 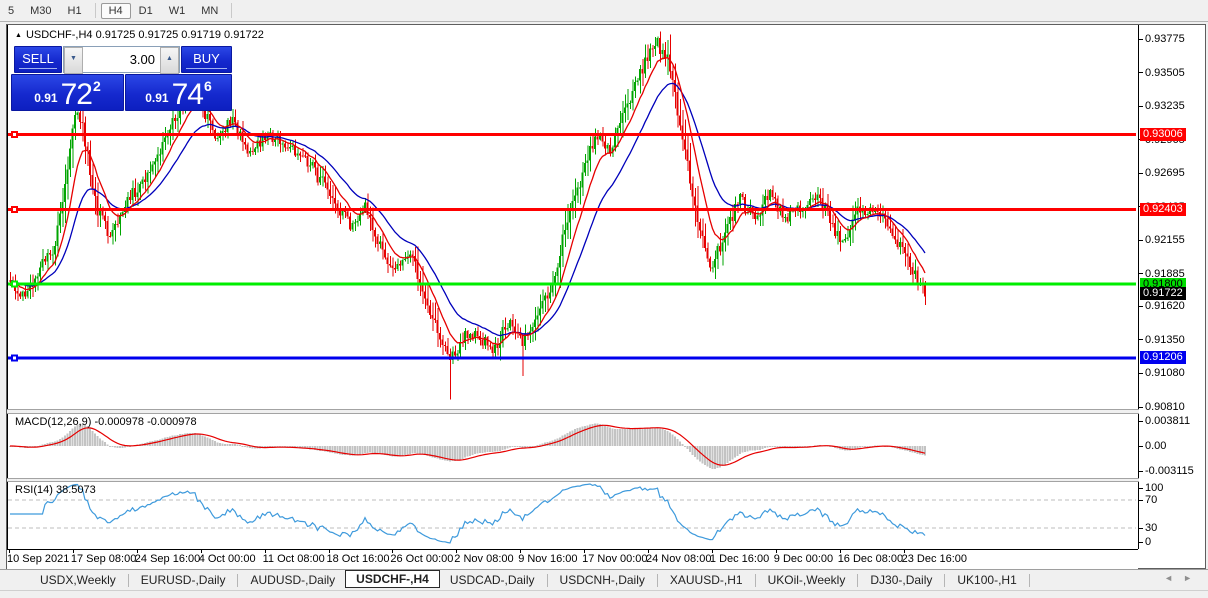 What do you see at coordinates (167, 559) in the screenshot?
I see `time-tick-label: 24 Sep 16:00` at bounding box center [167, 559].